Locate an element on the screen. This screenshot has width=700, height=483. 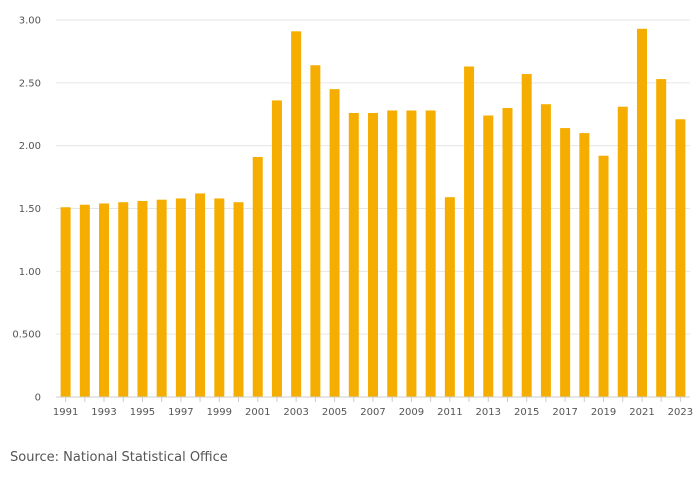
x-tick-label: 2005 is located at coordinates (334, 412).